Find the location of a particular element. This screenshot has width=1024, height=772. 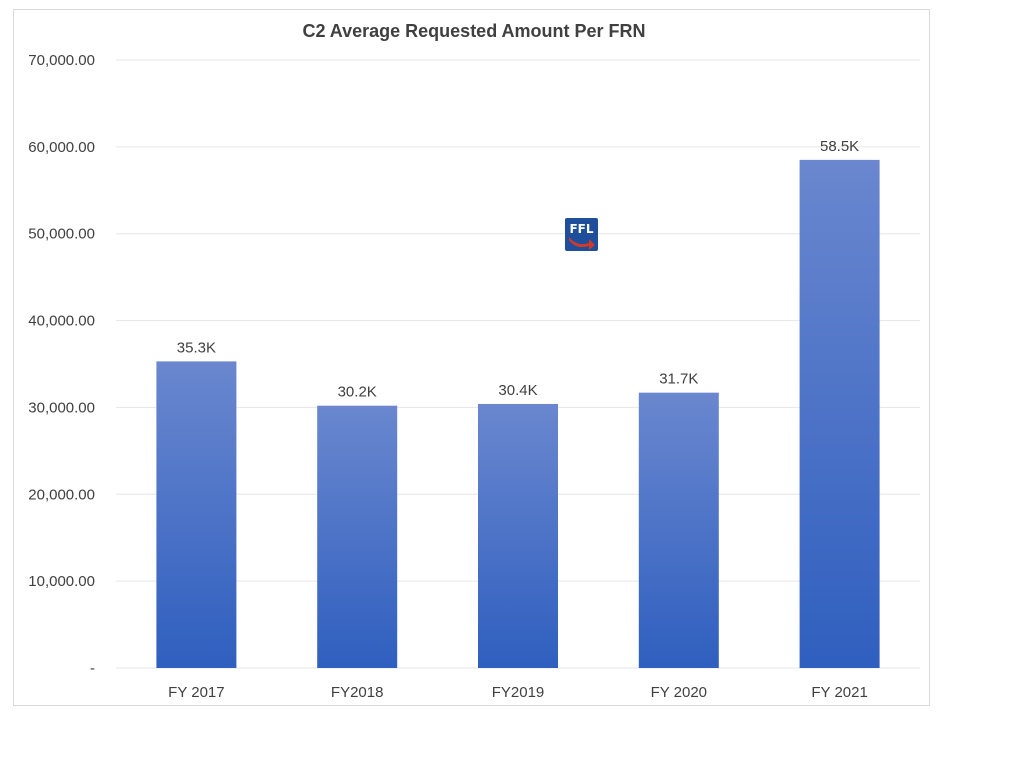

x-category-label: FY 2020 is located at coordinates (679, 692).